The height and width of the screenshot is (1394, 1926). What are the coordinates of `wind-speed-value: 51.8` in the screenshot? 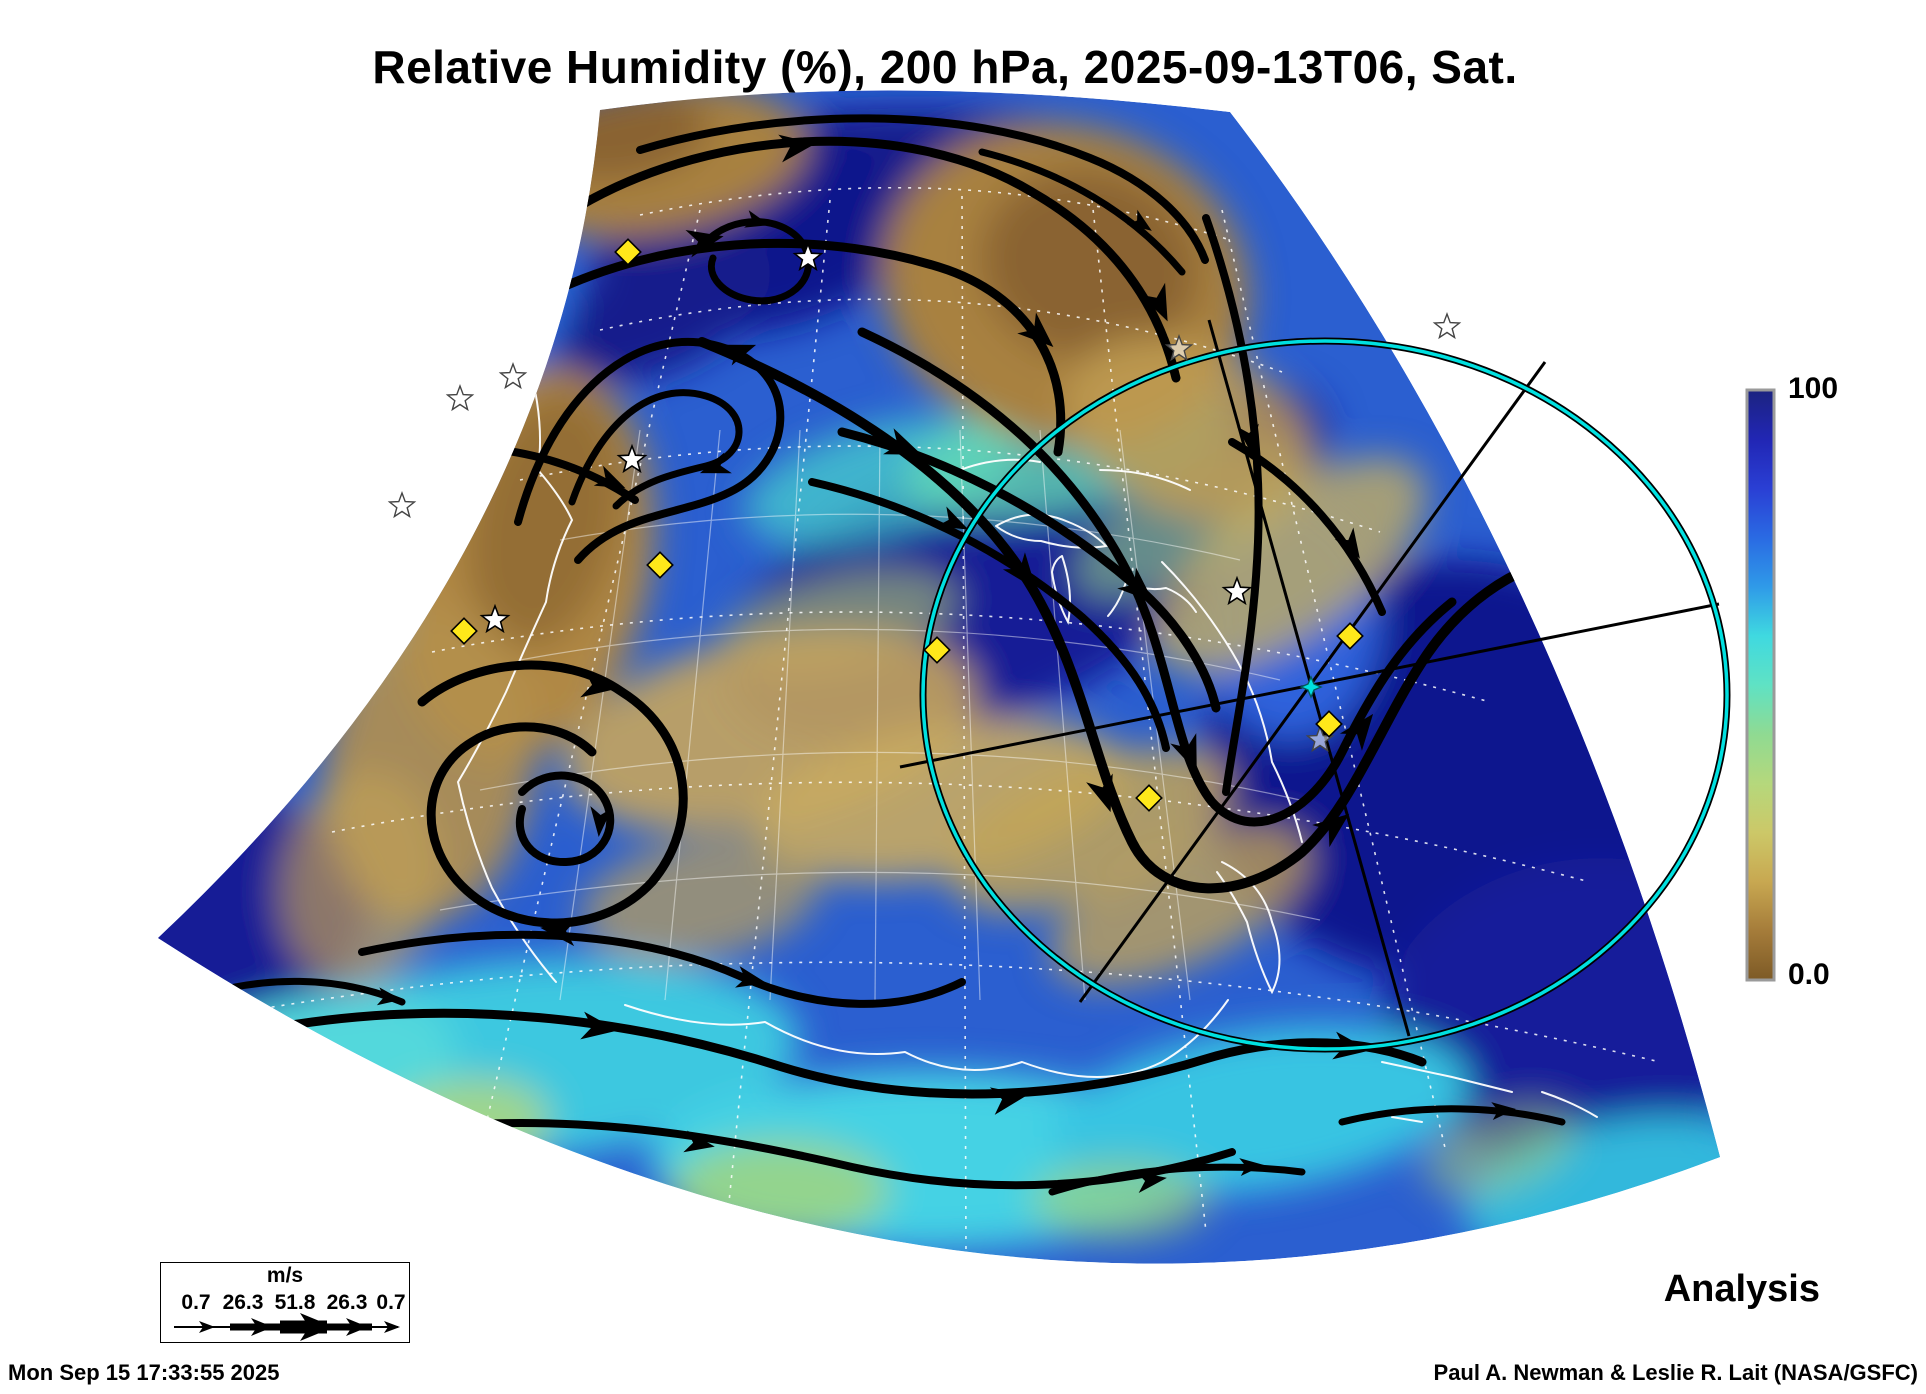 It's located at (295, 1302).